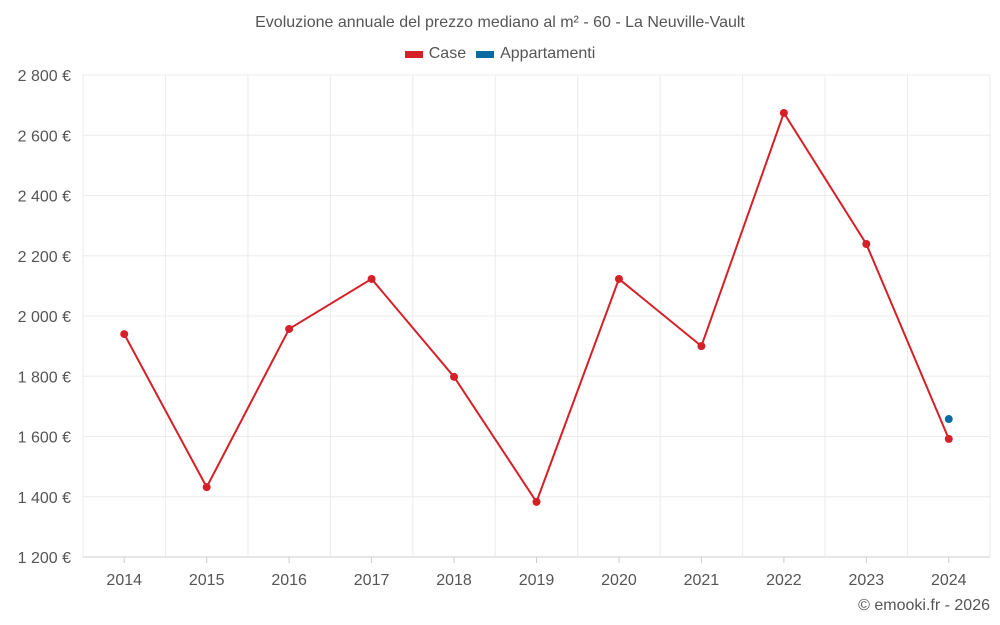 The height and width of the screenshot is (625, 1000). What do you see at coordinates (44, 317) in the screenshot?
I see `y-tick-label: 2 000 €` at bounding box center [44, 317].